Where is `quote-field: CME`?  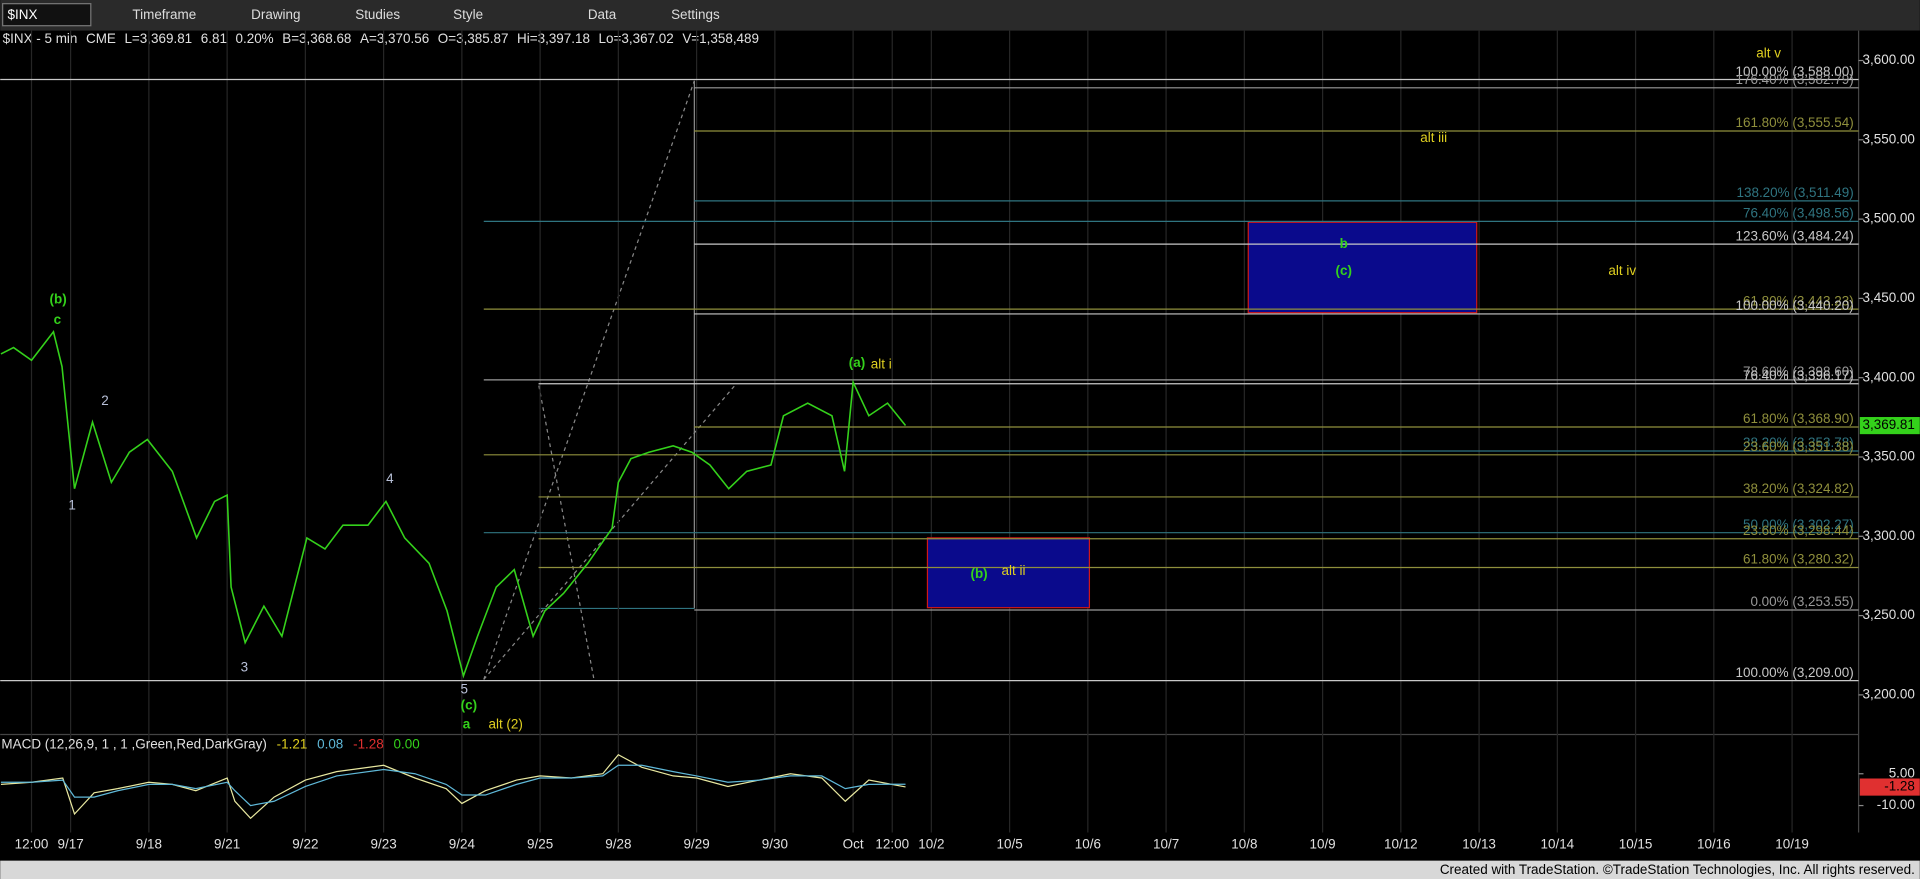
quote-field: CME is located at coordinates (101, 38).